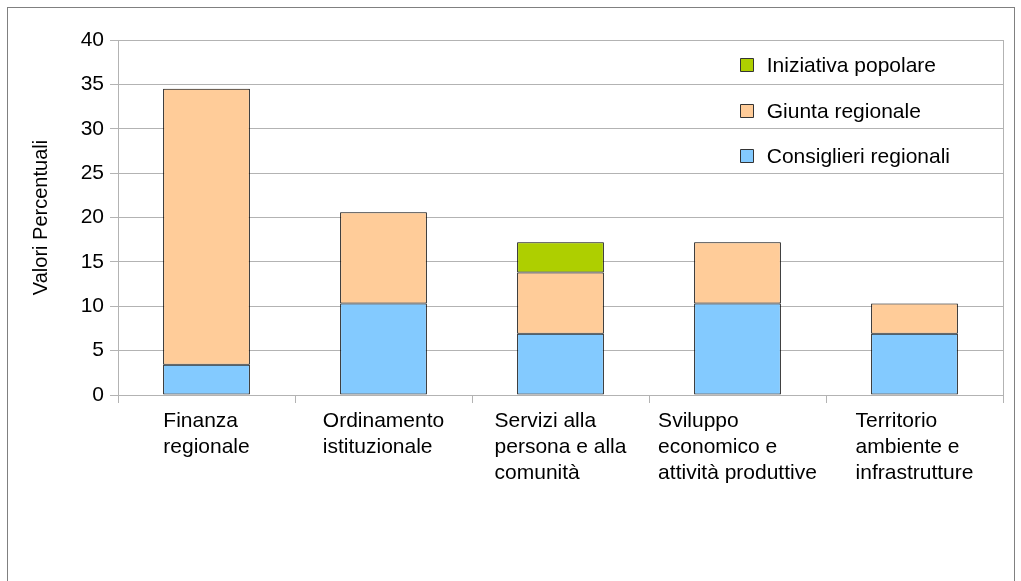 This screenshot has height=581, width=1021. Describe the element at coordinates (92, 127) in the screenshot. I see `y-tick-label: 30` at that location.